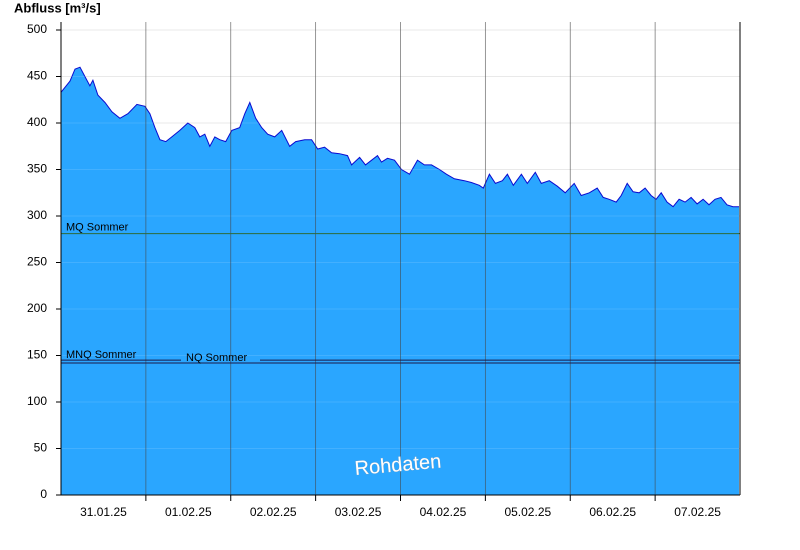 The height and width of the screenshot is (550, 800). What do you see at coordinates (101, 355) in the screenshot?
I see `reference-label: MNQ Sommer` at bounding box center [101, 355].